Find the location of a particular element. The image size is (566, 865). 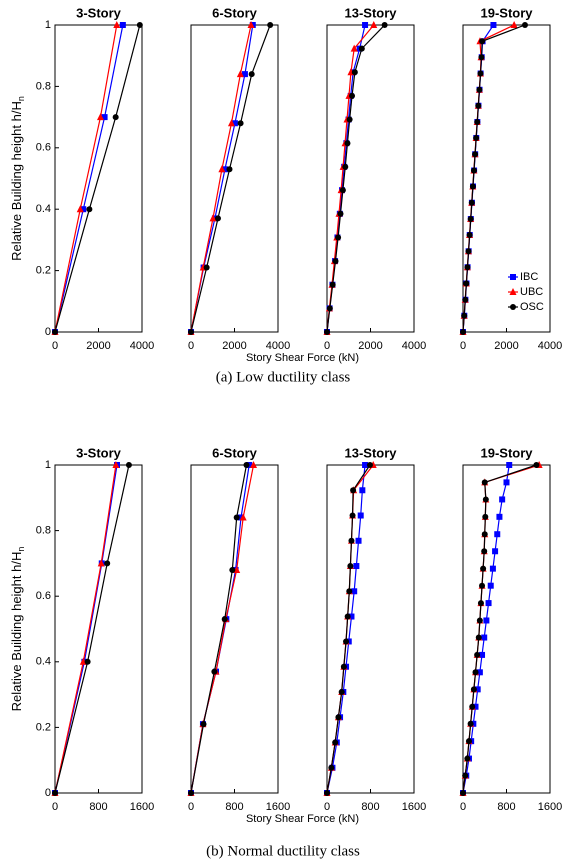

y-tick-label: 1 is located at coordinates (48, 25).